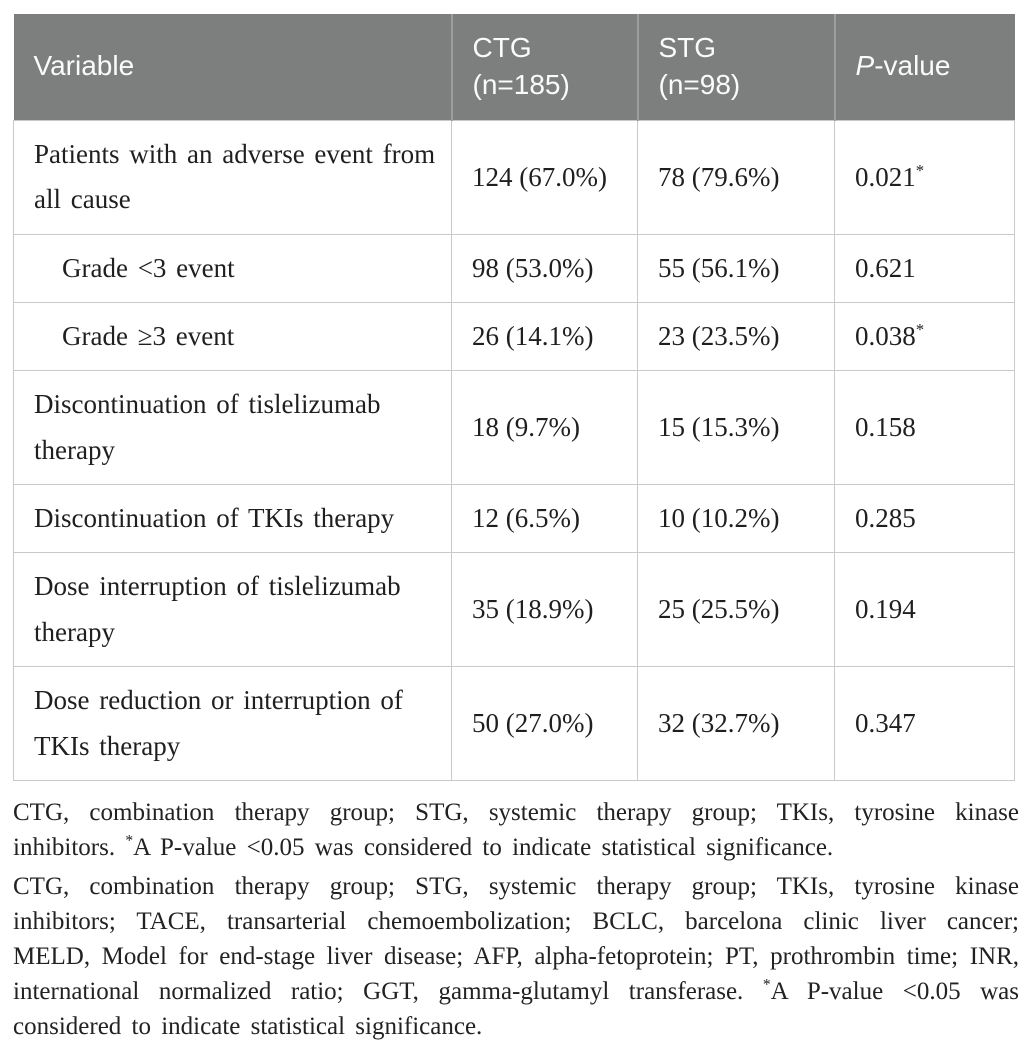 The image size is (1026, 1052). I want to click on pvalue-cell: 0.621, so click(924, 268).